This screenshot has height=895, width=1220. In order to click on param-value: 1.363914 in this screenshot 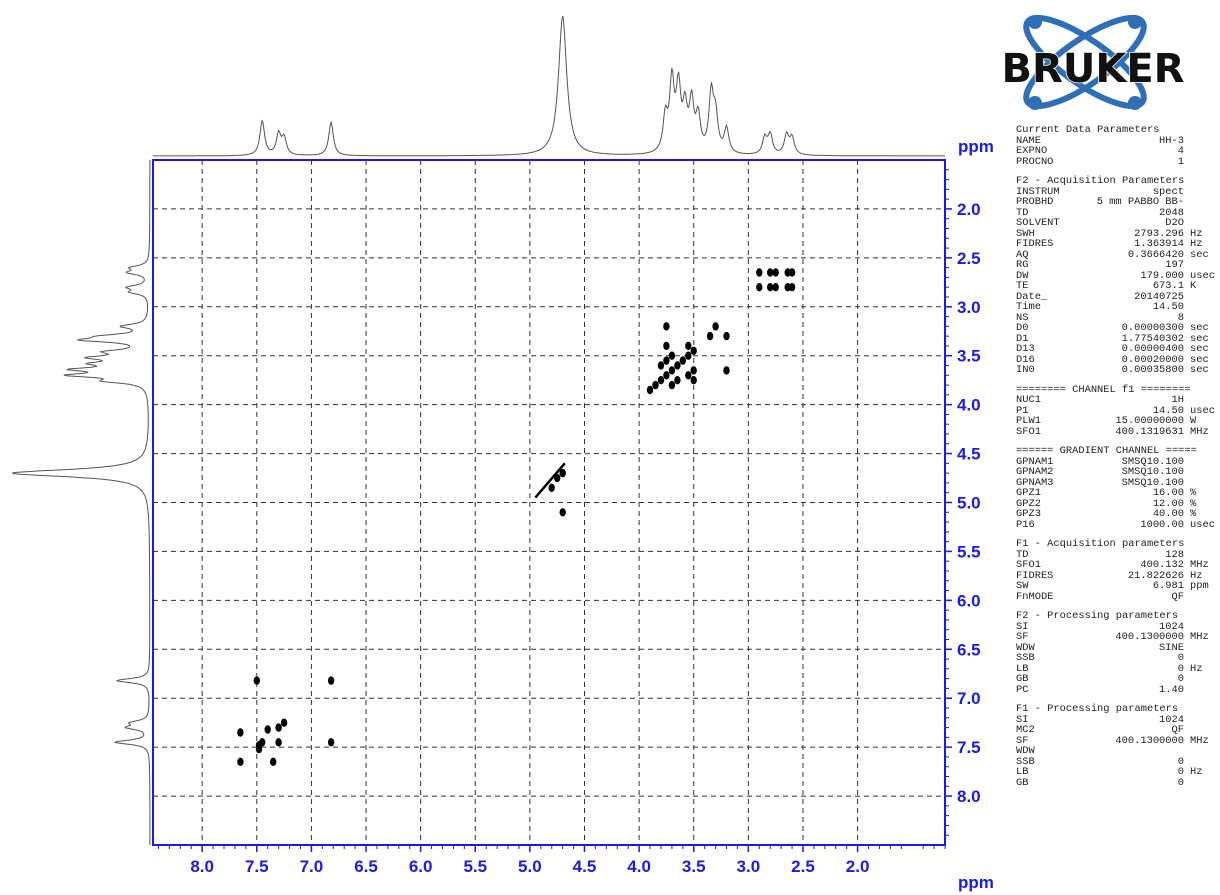, I will do `click(1159, 244)`.